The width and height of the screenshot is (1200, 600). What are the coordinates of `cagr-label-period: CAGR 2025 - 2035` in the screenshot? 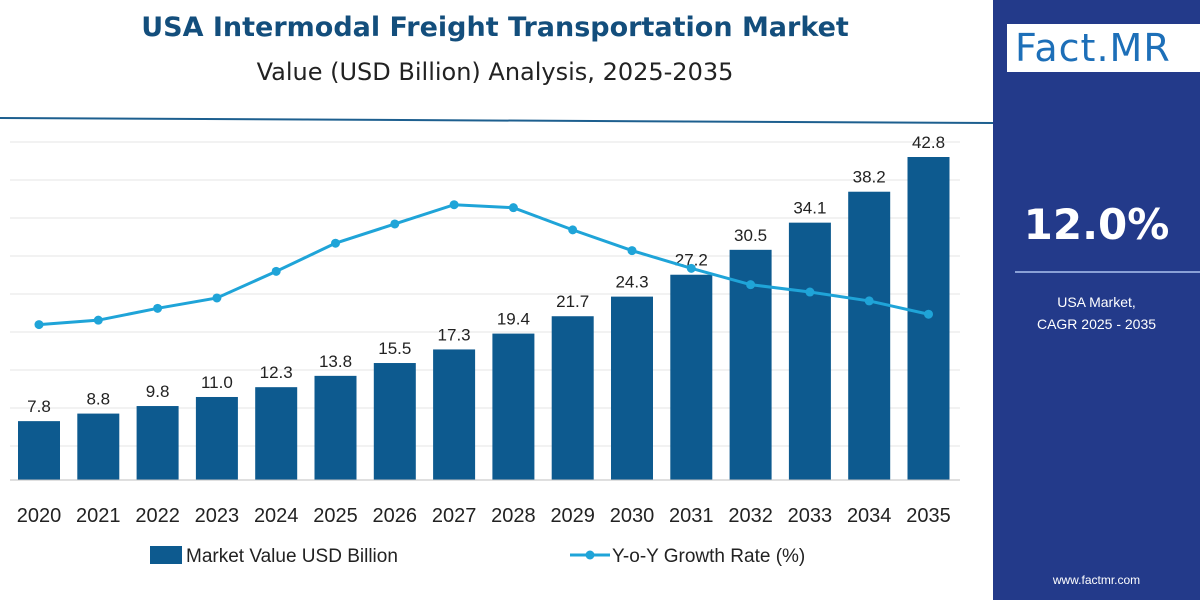 It's located at (1096, 324).